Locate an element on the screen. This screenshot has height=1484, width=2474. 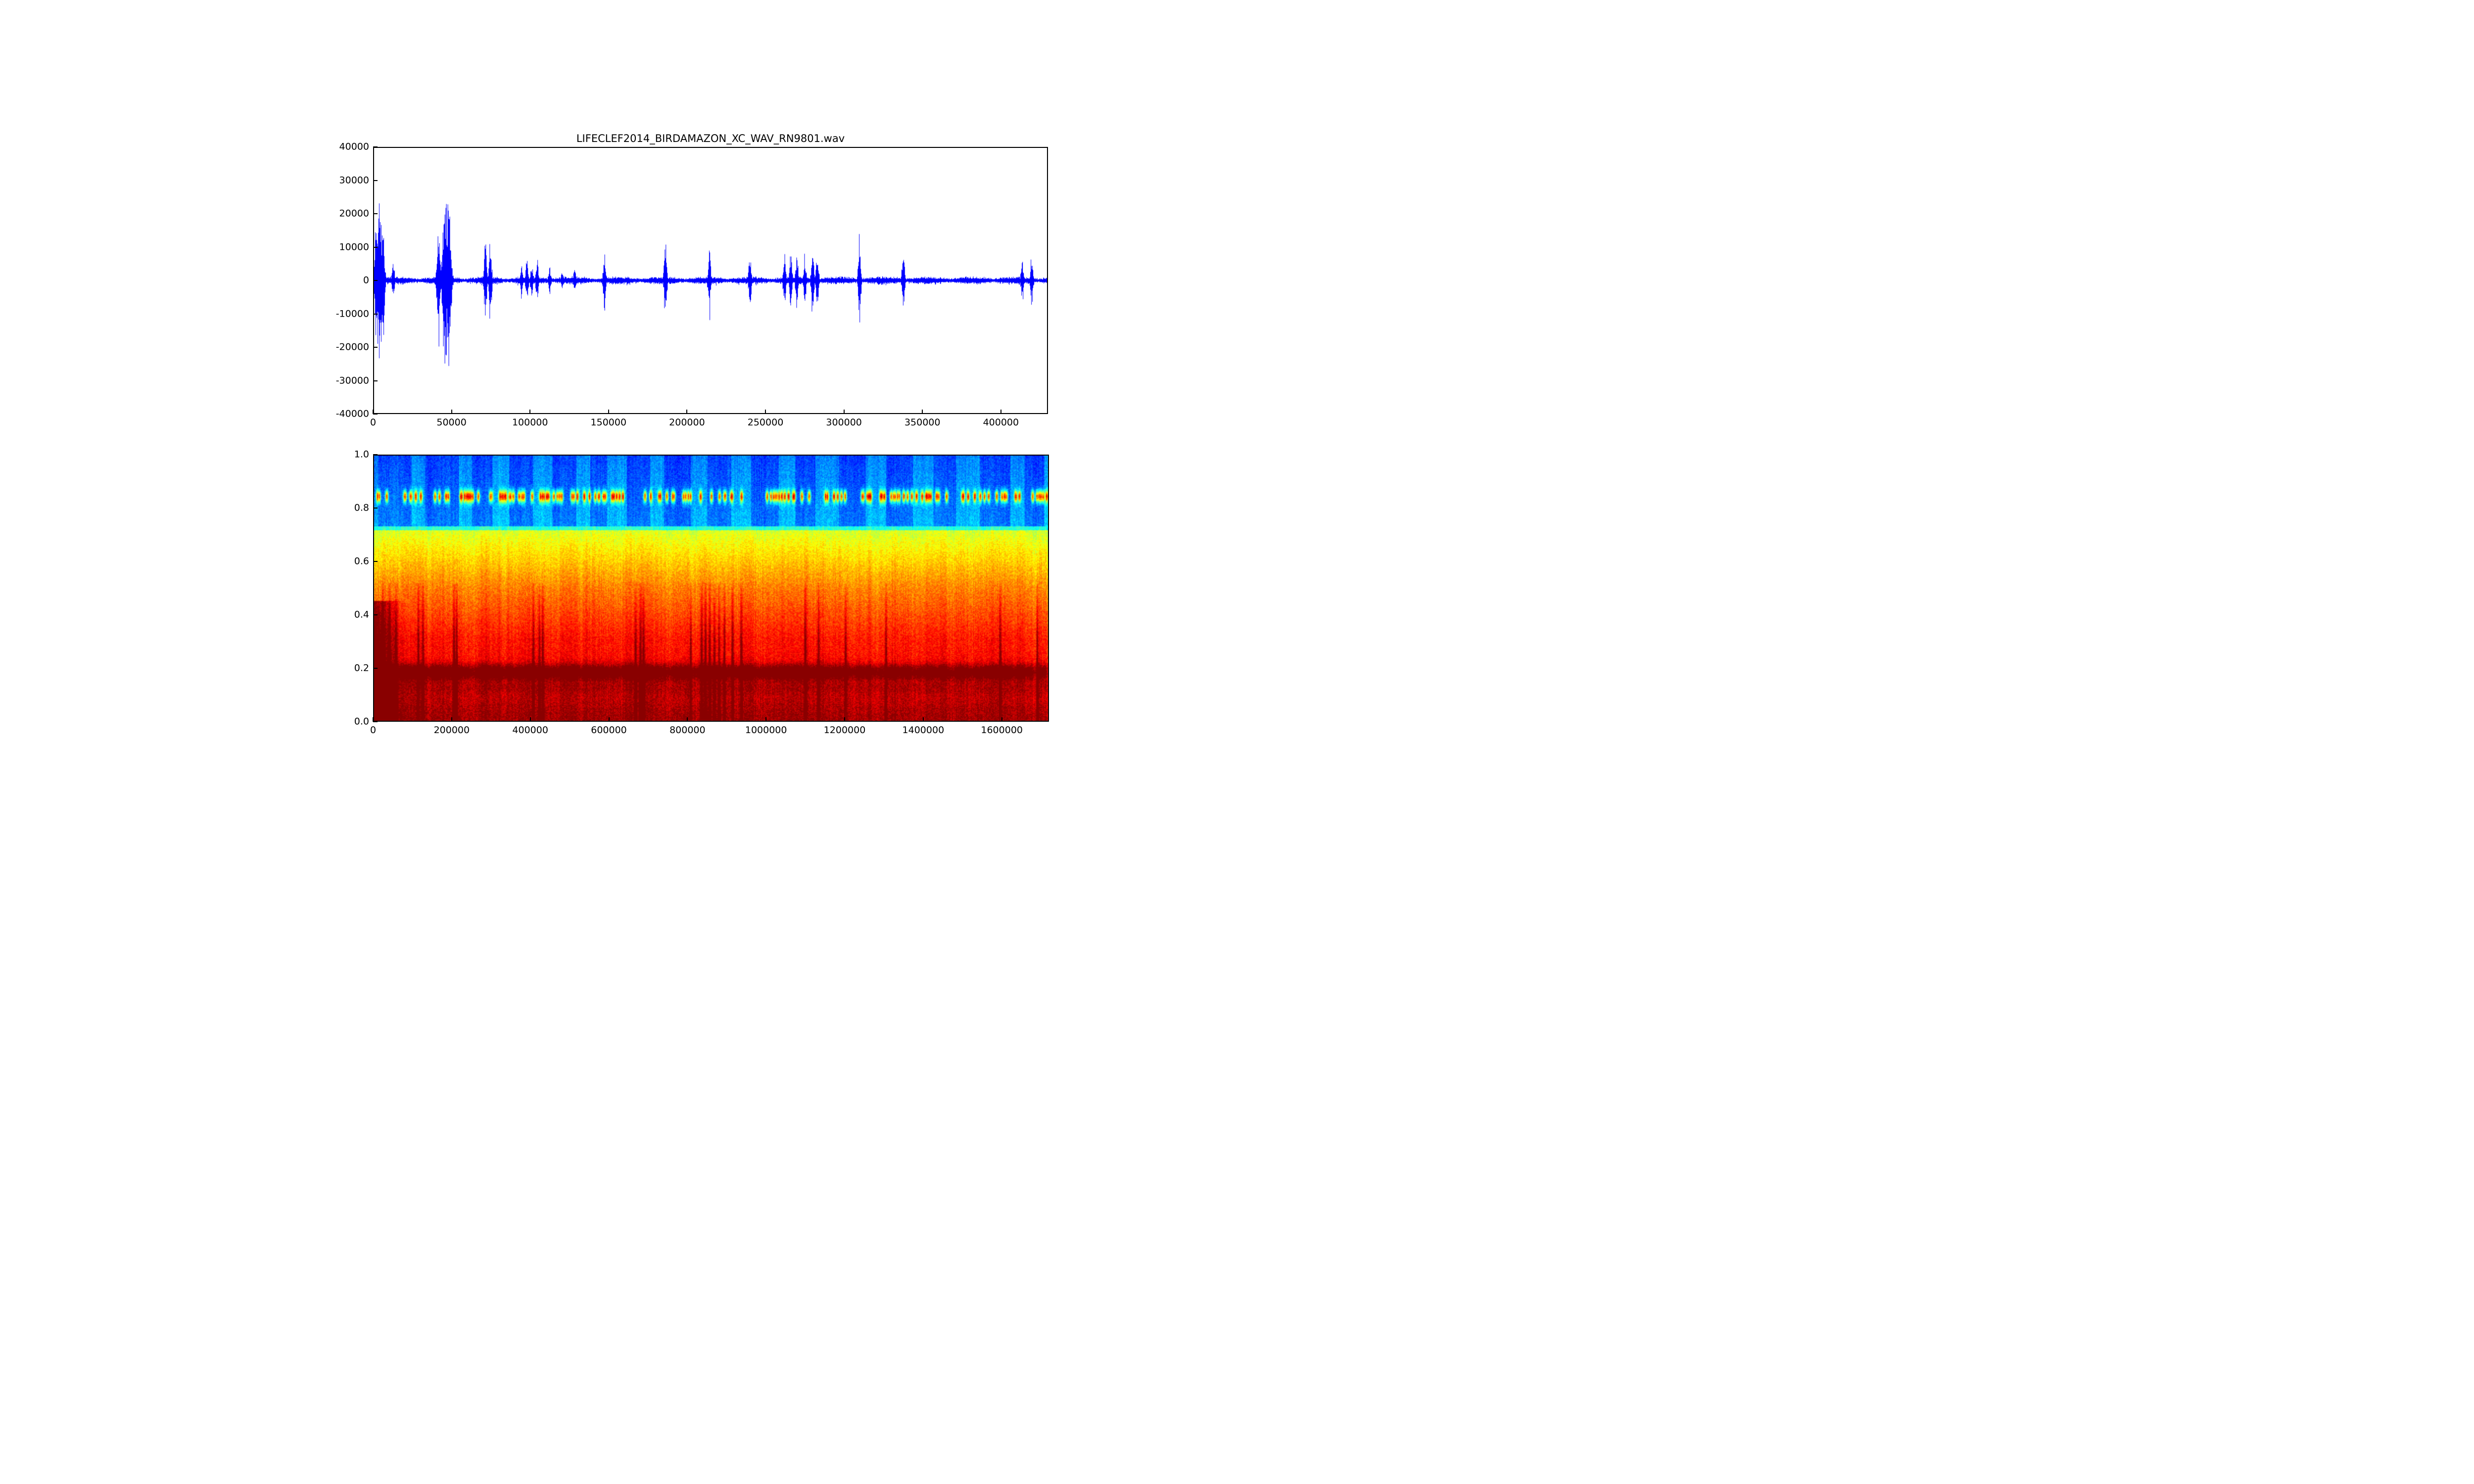
spectrogram-axes is located at coordinates (711, 588).